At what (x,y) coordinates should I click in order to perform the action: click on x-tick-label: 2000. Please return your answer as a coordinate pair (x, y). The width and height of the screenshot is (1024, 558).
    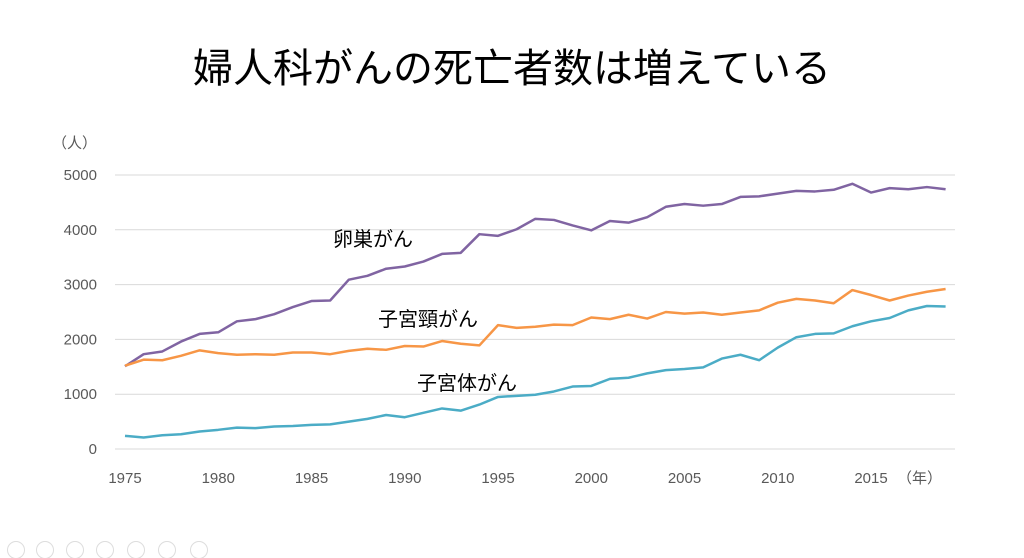
    Looking at the image, I should click on (591, 478).